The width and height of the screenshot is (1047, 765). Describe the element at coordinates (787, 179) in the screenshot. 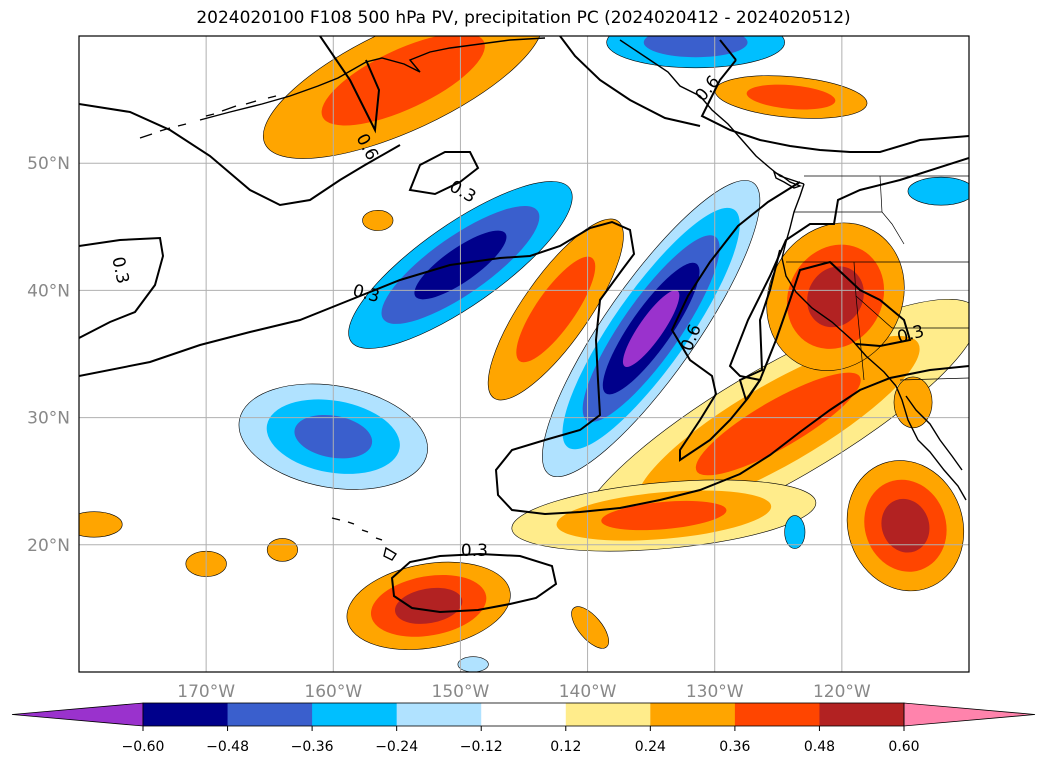

I see `coastline-vancouver-island` at that location.